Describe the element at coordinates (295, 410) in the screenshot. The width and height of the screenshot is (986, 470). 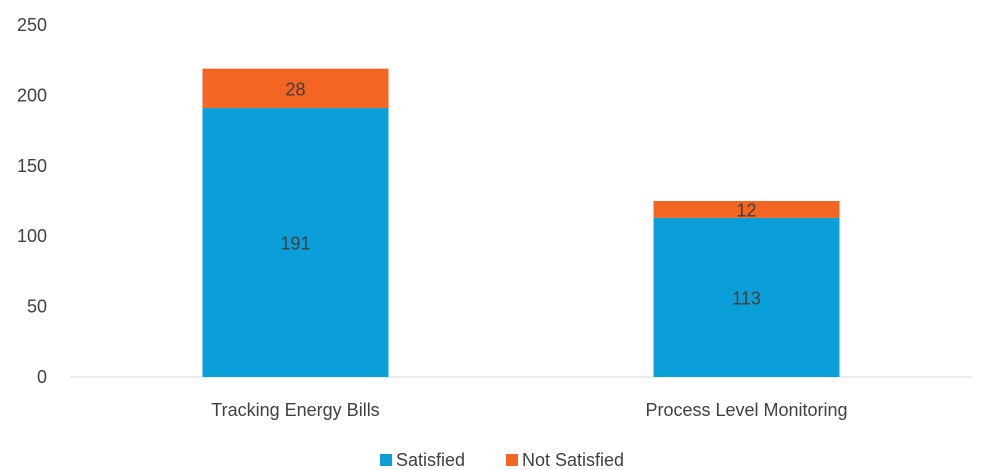
I see `x-category-label: Tracking Energy Bills` at that location.